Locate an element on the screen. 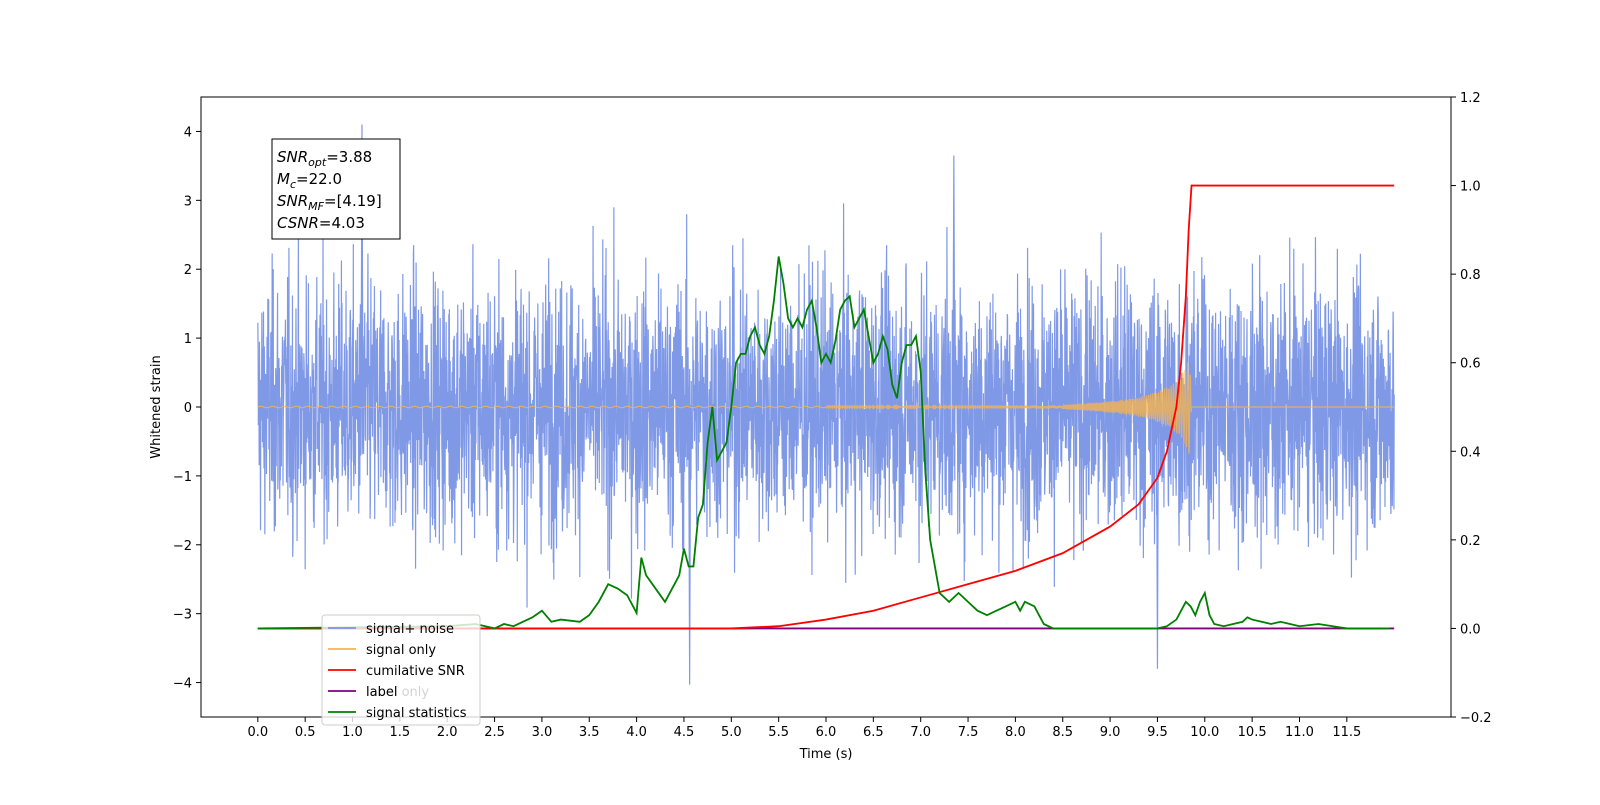 This screenshot has width=1600, height=805. legend-overlap-text: label only is located at coordinates (397, 692).